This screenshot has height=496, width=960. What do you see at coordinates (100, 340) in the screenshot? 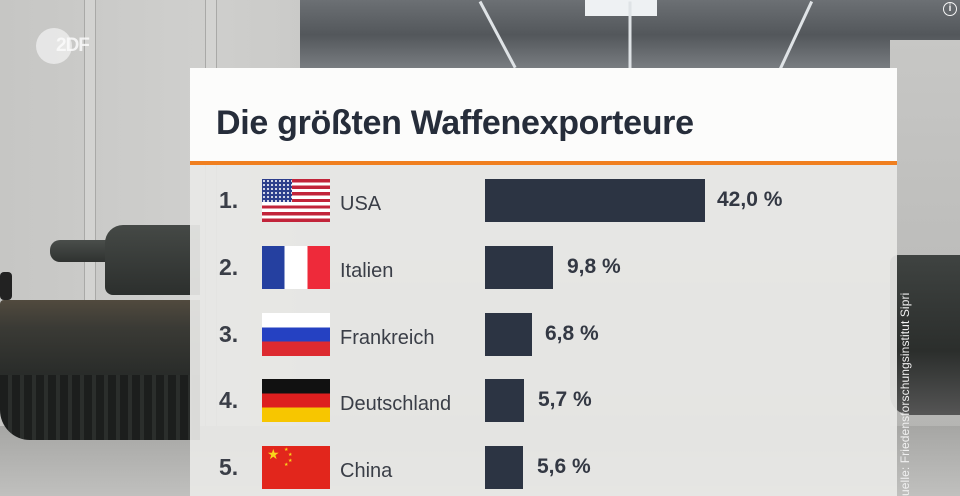
I see `tank-hull` at bounding box center [100, 340].